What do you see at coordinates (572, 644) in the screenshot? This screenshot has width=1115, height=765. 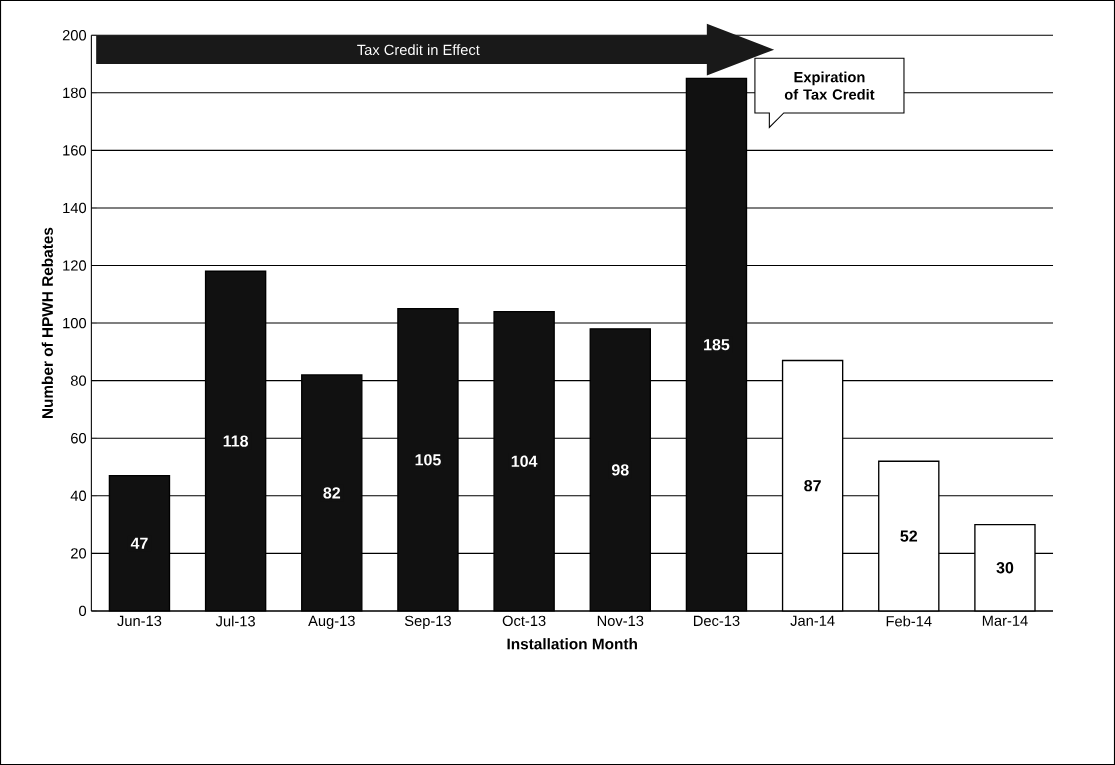 I see `x-axis-title: Installation Month` at bounding box center [572, 644].